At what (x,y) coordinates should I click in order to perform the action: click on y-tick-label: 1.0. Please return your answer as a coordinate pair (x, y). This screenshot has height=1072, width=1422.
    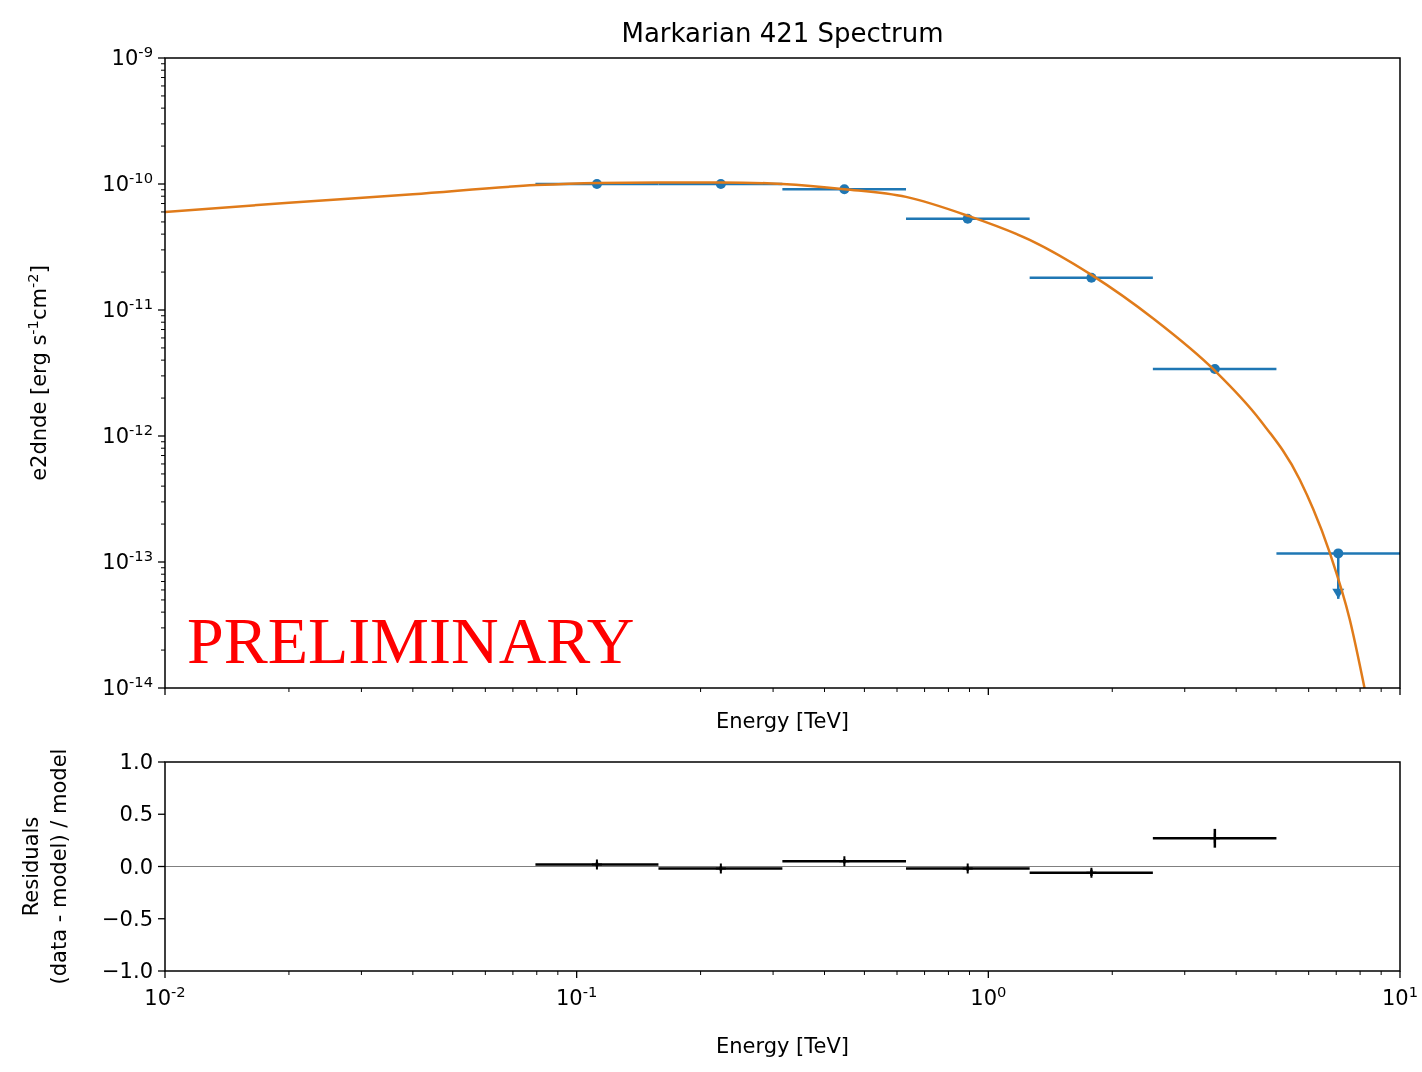
    Looking at the image, I should click on (136, 762).